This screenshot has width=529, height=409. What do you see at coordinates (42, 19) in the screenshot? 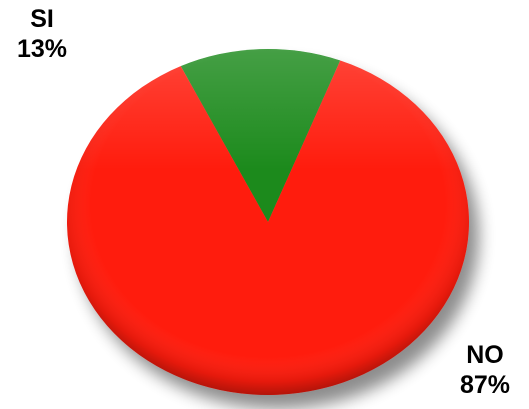
I see `slice-label-si-name: SI` at bounding box center [42, 19].